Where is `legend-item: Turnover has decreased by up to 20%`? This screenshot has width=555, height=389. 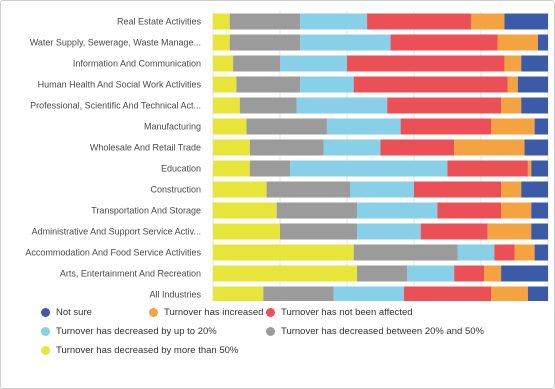
legend-item: Turnover has decreased by up to 20% is located at coordinates (129, 331).